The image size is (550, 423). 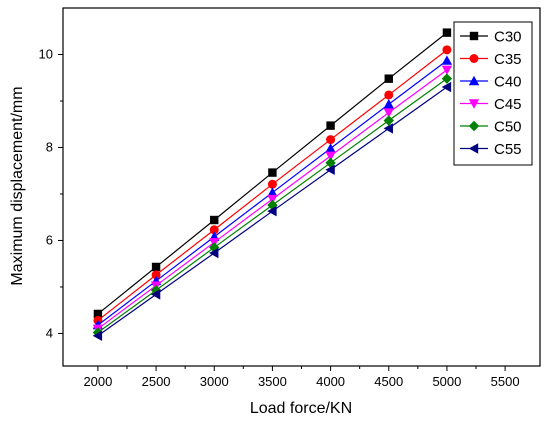 What do you see at coordinates (49, 146) in the screenshot?
I see `y-tick-label: 8` at bounding box center [49, 146].